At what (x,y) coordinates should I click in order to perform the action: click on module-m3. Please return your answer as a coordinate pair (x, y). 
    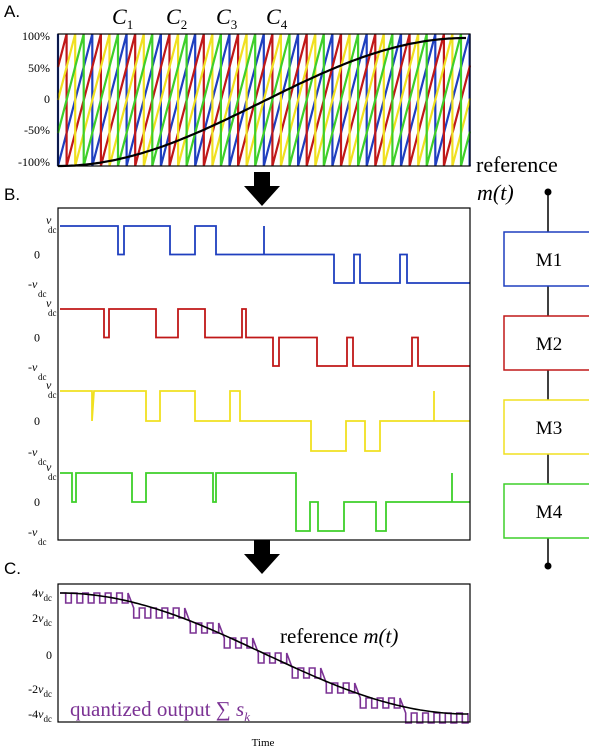
    Looking at the image, I should click on (546, 427).